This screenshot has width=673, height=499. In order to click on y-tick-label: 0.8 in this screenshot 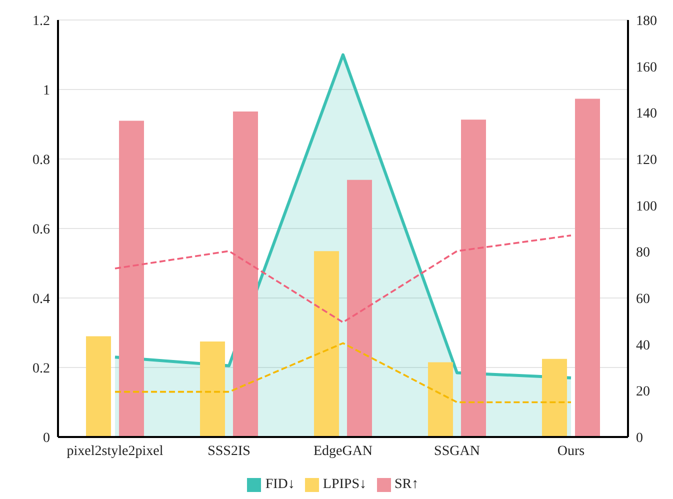, I will do `click(41, 160)`.